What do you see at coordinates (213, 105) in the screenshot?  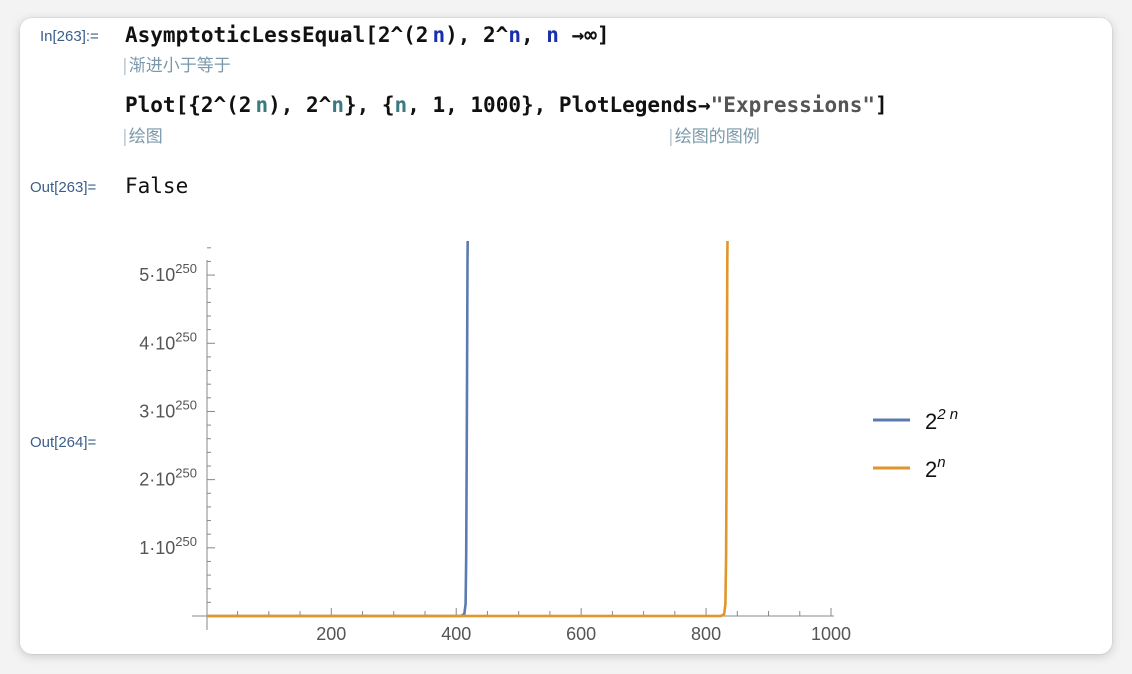 I see `code-fragment: [{2^(2` at bounding box center [213, 105].